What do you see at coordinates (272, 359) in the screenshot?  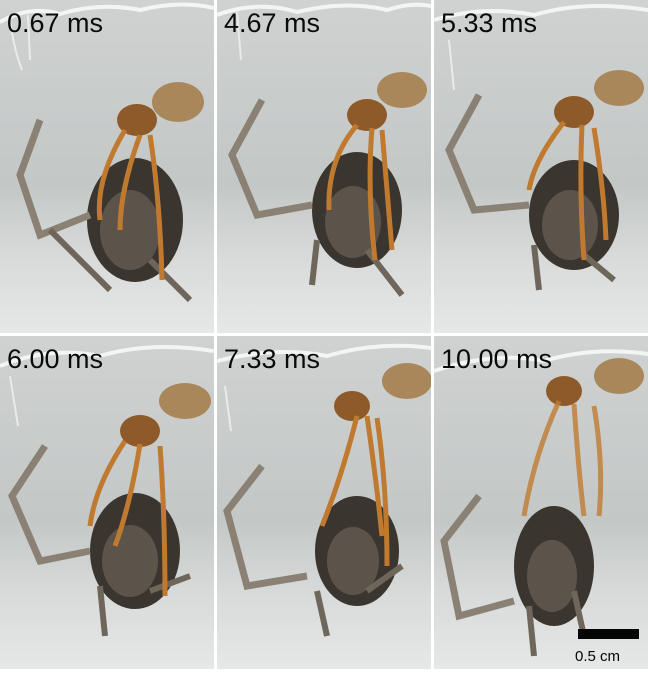 I see `frame-timestamp-5: 7.33 ms` at bounding box center [272, 359].